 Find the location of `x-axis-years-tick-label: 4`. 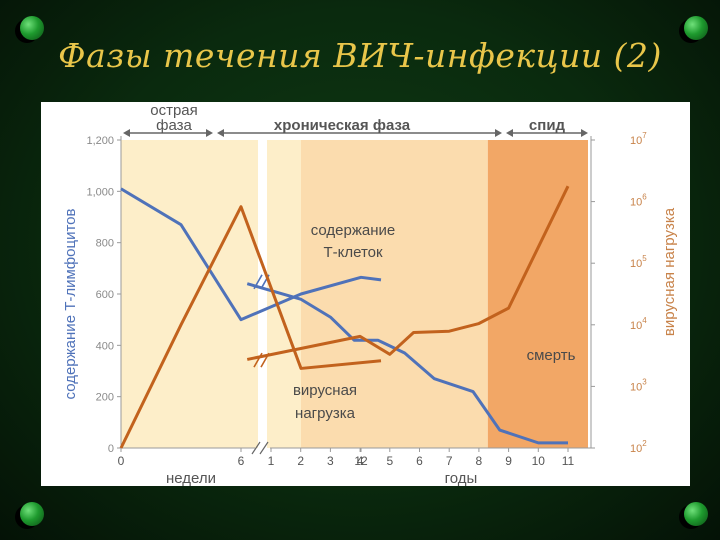

x-axis-years-tick-label: 4 is located at coordinates (360, 461).